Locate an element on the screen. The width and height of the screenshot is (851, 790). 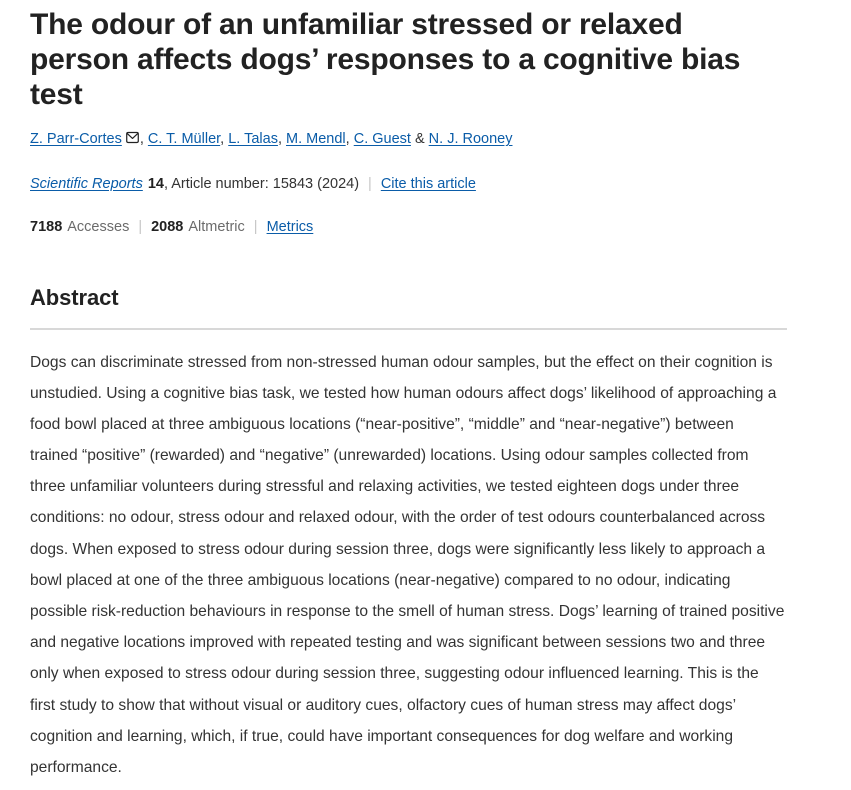
author-link-4: M. Mendl is located at coordinates (316, 139).